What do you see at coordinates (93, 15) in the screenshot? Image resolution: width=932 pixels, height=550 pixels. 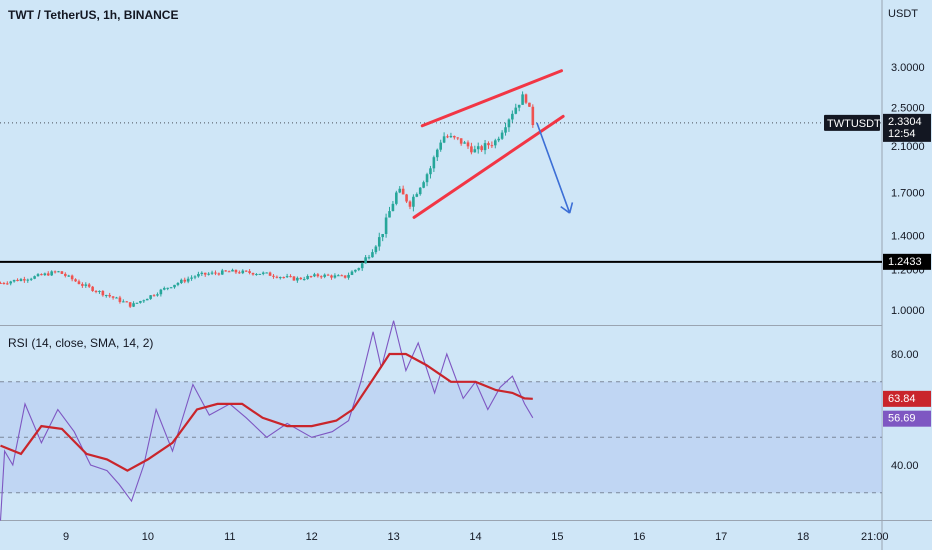 I see `symbol-title: TWT / TetherUS, 1h, BINANCE` at bounding box center [93, 15].